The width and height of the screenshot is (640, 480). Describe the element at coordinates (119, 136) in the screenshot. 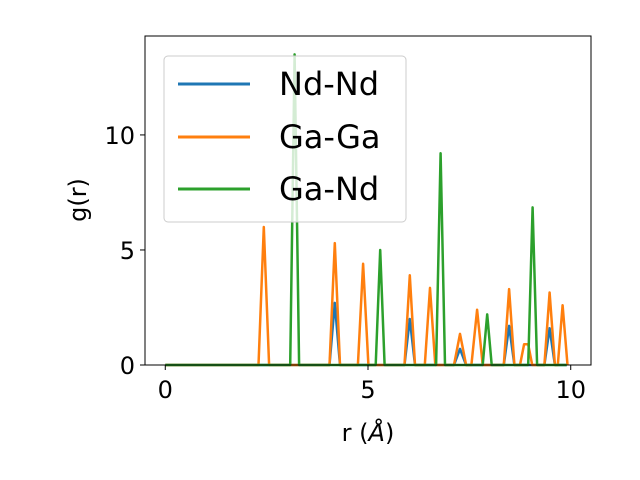

I see `y-tick-label: 10` at that location.